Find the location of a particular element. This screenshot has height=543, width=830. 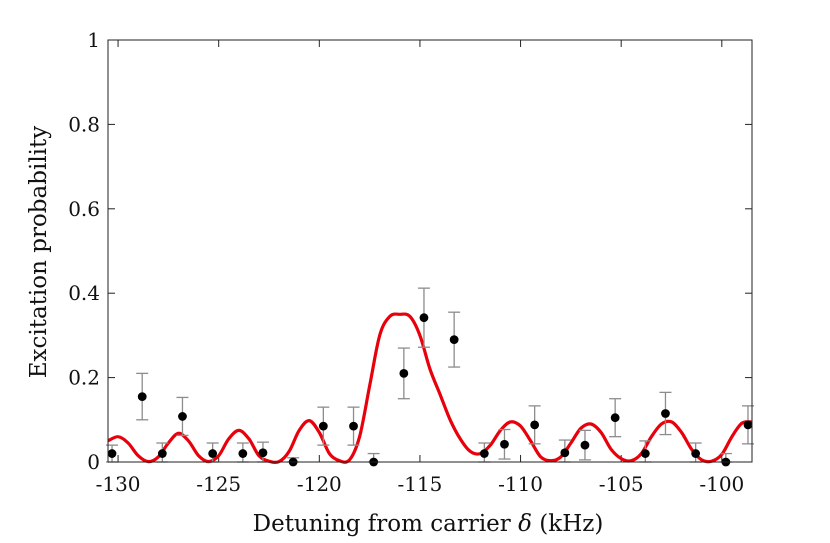

y-tick-label: 0.4 is located at coordinates (84, 293).